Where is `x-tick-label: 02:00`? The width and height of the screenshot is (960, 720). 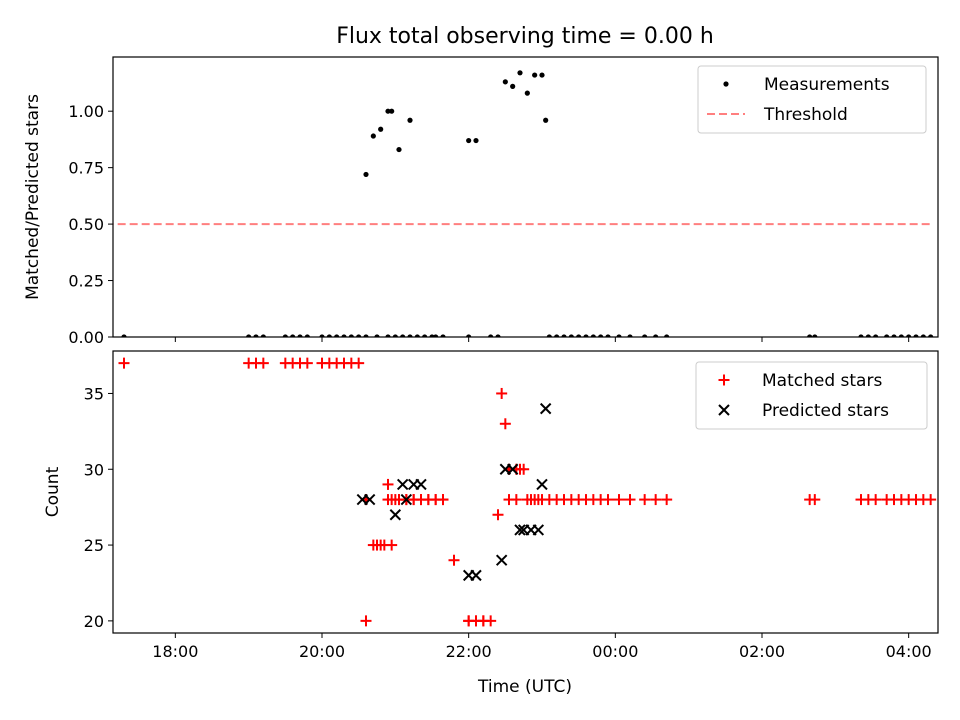
x-tick-label: 02:00 is located at coordinates (762, 651).